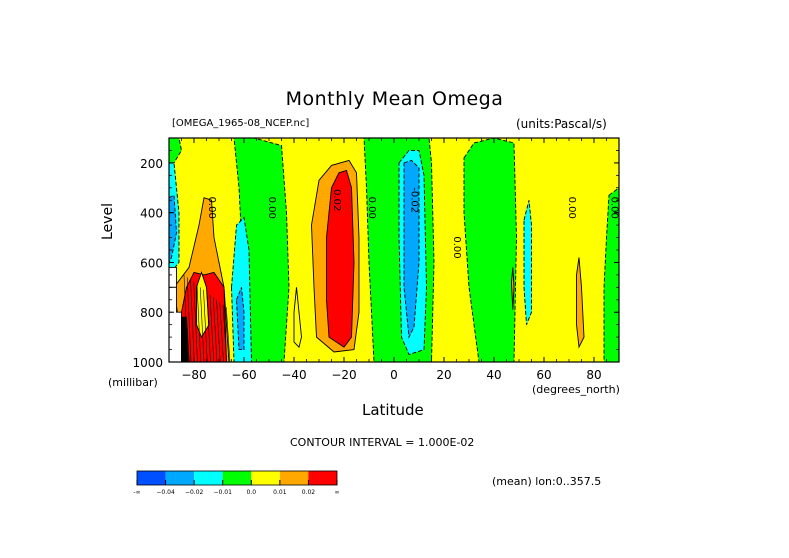 Image resolution: width=789 pixels, height=558 pixels. What do you see at coordinates (151, 313) in the screenshot?
I see `y-tick-label: 800` at bounding box center [151, 313].